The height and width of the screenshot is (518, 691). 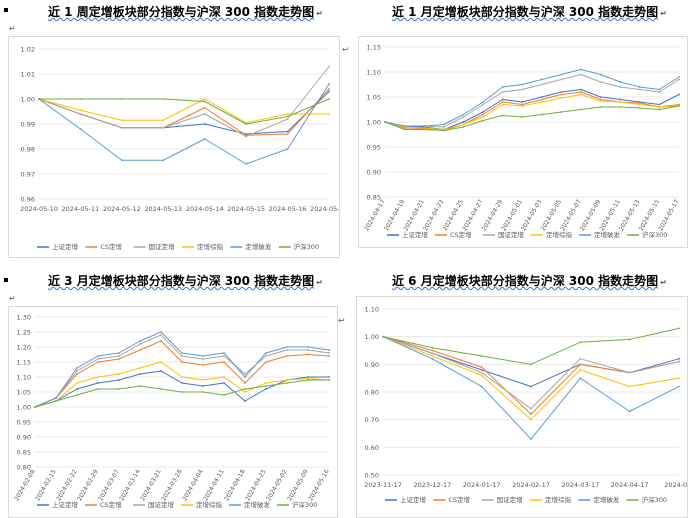 I want to click on x-tick-label: 2024-02-29, so click(x=88, y=485).